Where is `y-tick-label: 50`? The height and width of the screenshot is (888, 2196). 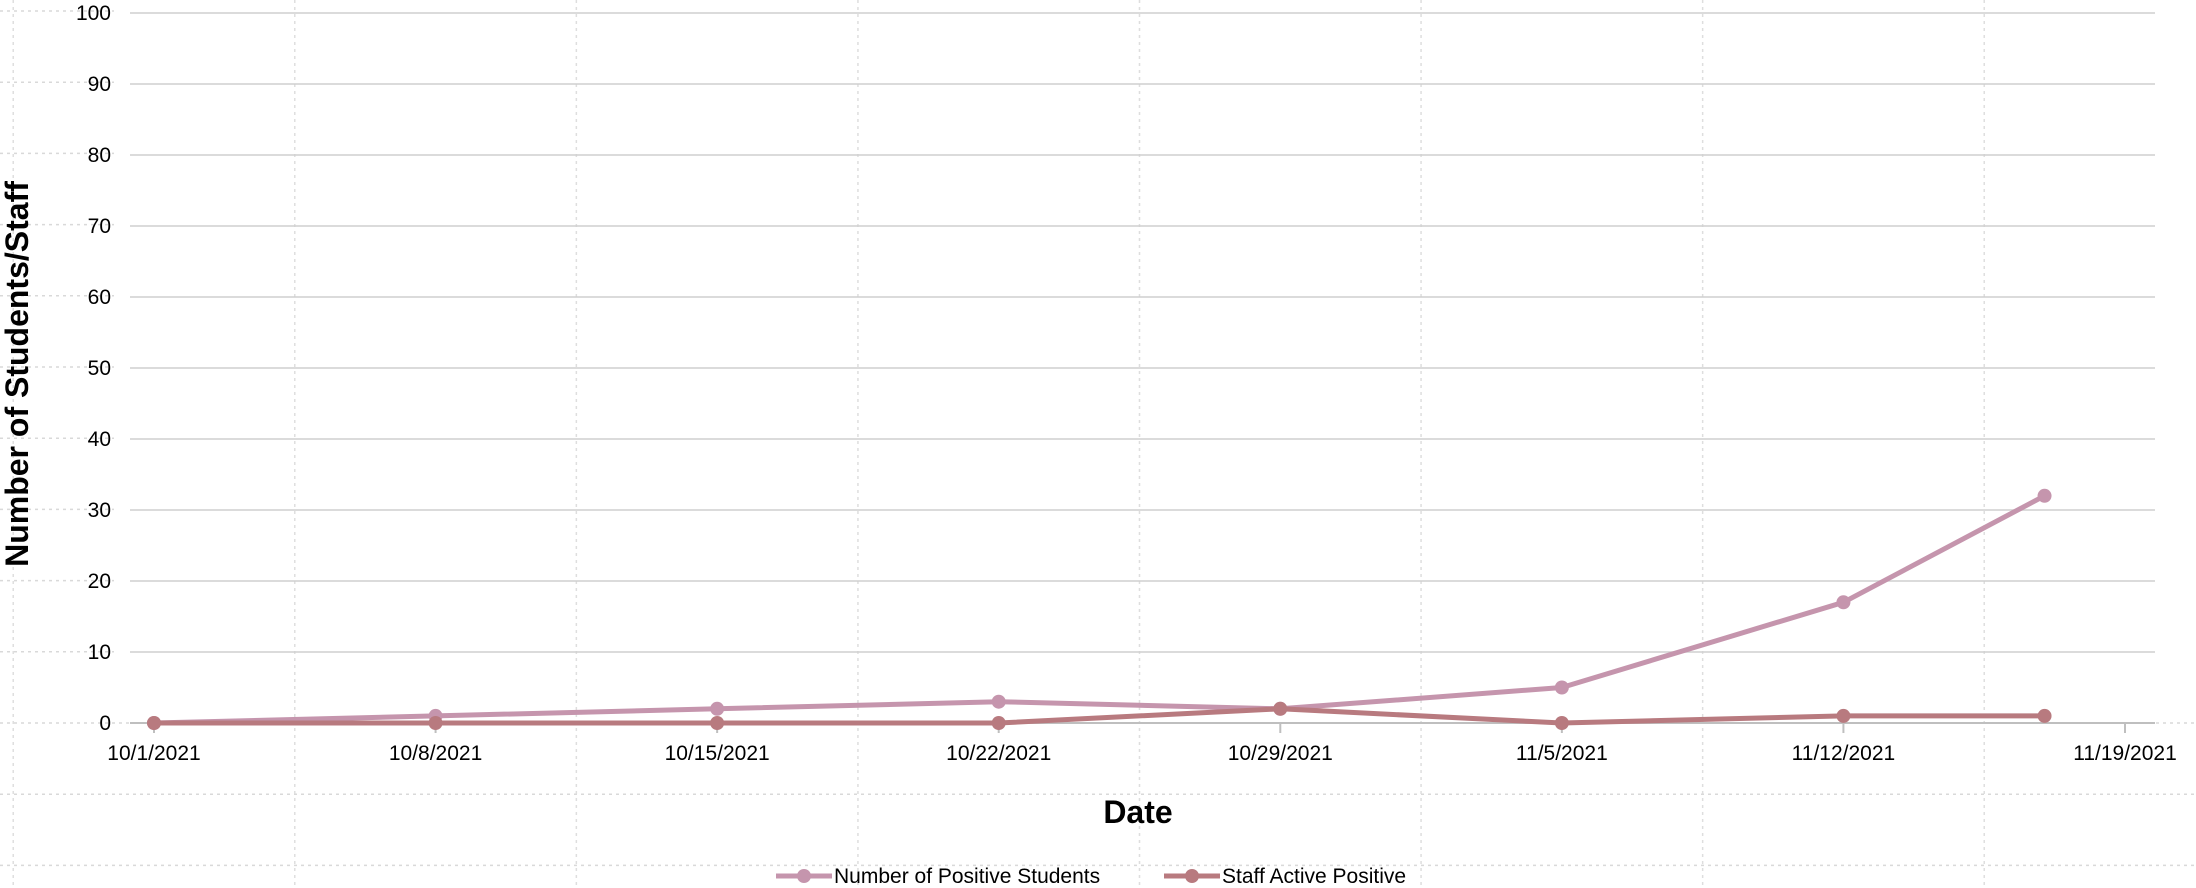
y-tick-label: 50 is located at coordinates (99, 368).